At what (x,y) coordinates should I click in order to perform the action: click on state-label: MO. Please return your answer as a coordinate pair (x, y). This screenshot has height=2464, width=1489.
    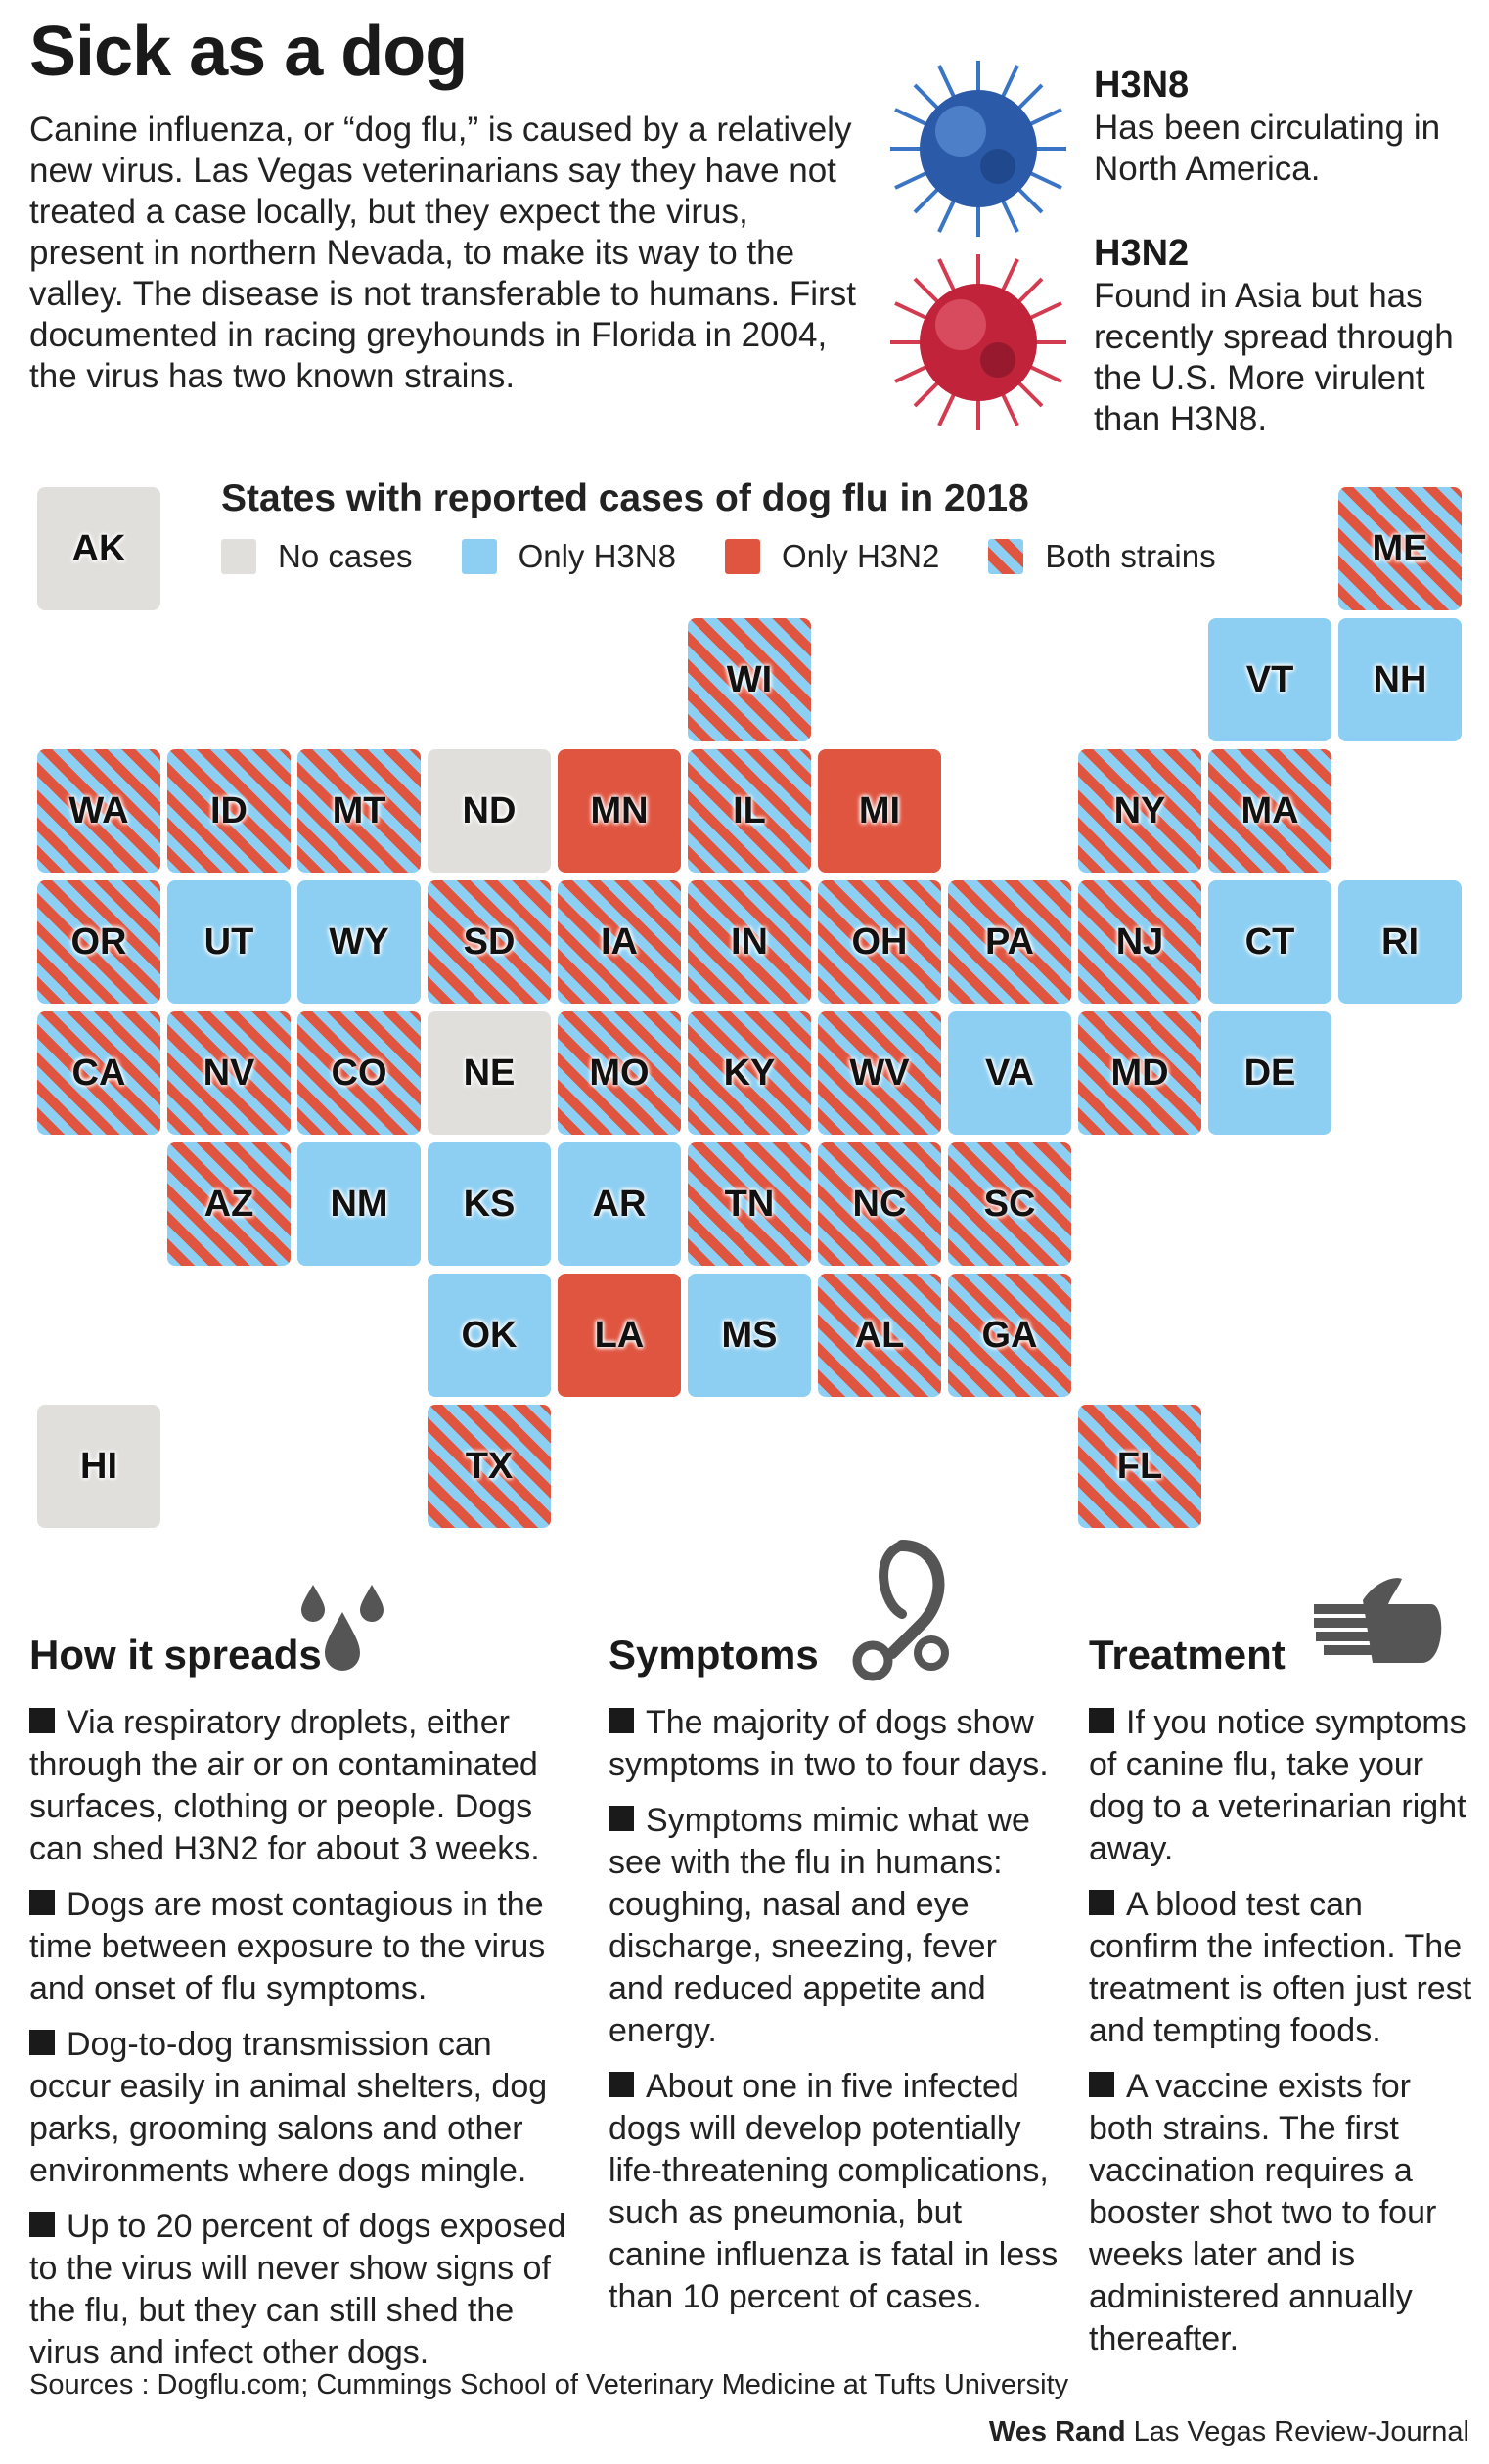
    Looking at the image, I should click on (619, 1073).